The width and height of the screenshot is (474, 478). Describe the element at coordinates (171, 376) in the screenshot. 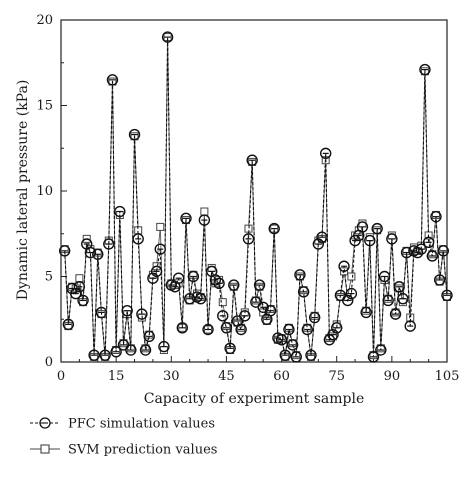

I see `x-tick-label: 30` at that location.